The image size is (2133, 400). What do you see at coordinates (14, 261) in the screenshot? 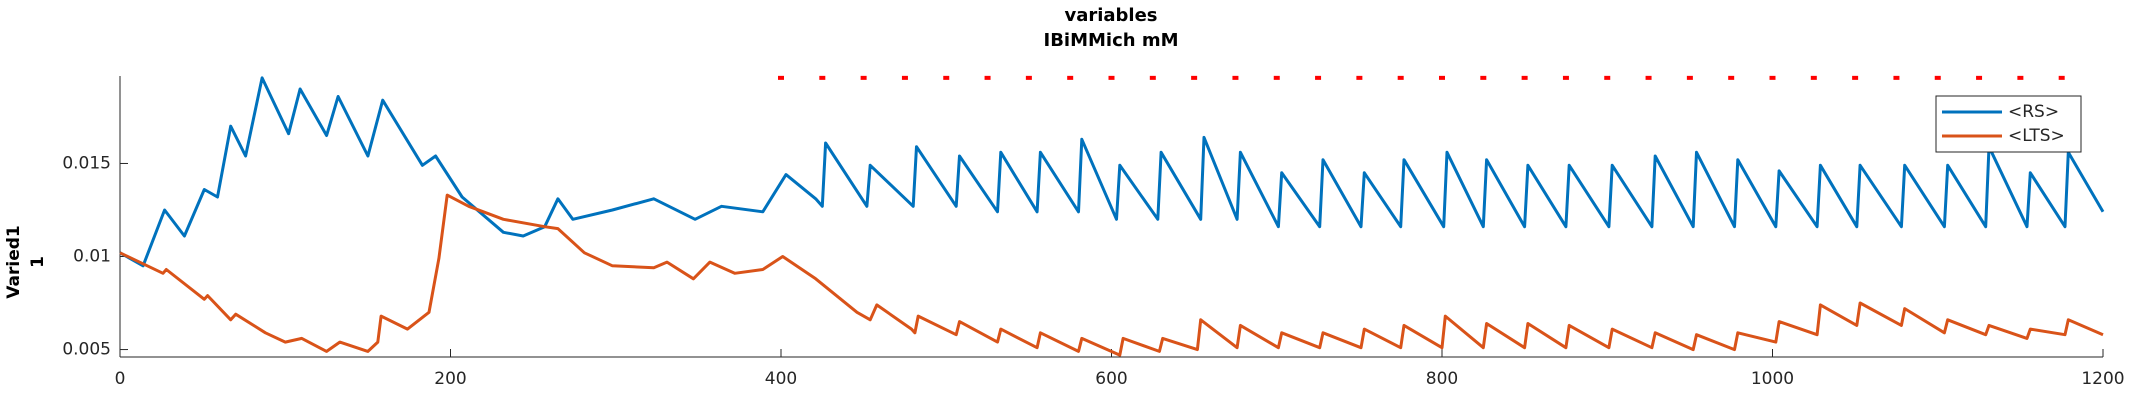
I see `y-label-line: Varied1` at bounding box center [14, 261].